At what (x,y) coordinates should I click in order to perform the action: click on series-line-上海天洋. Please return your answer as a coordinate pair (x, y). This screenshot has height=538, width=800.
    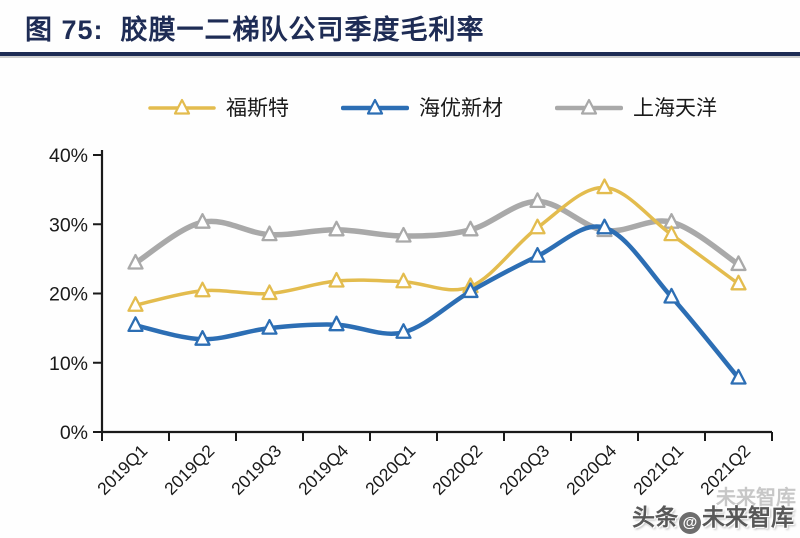
    Looking at the image, I should click on (437, 233).